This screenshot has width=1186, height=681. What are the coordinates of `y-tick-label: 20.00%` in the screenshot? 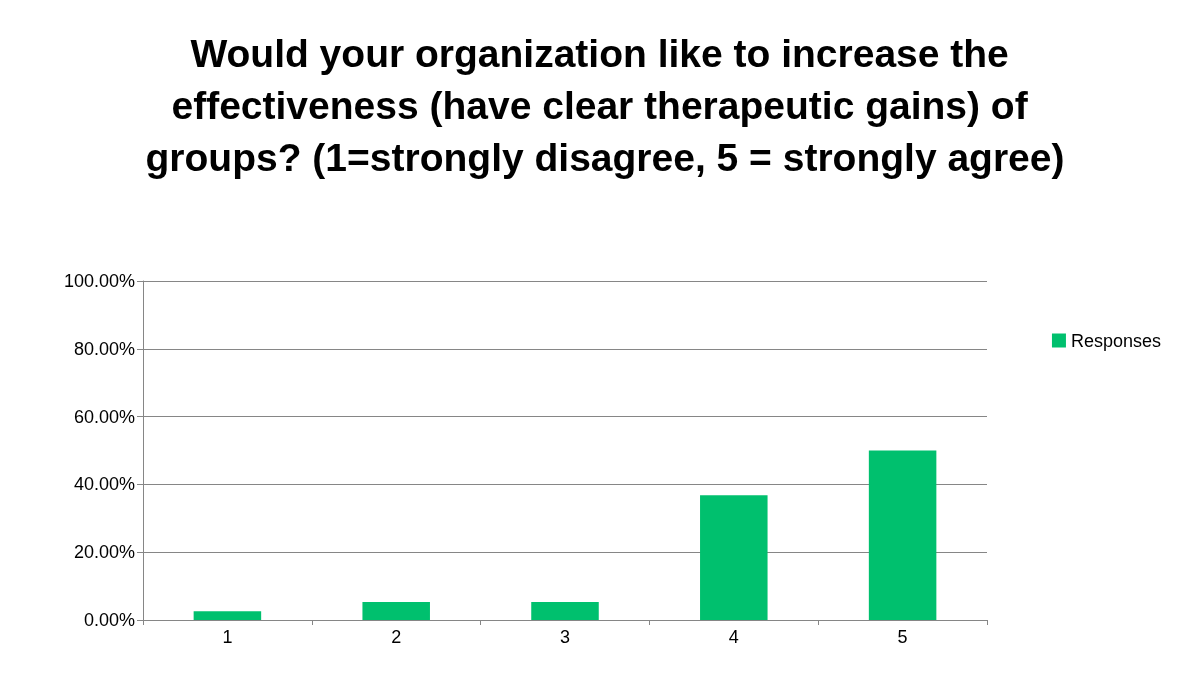 It's located at (104, 552).